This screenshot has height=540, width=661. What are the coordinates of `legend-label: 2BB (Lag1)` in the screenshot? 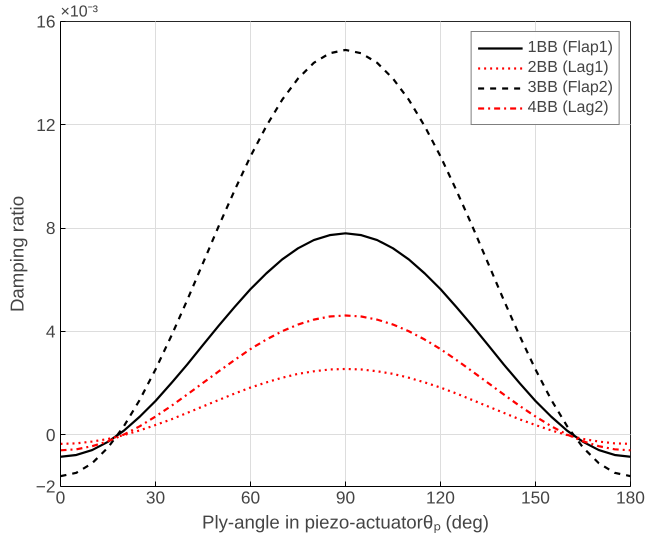 It's located at (568, 68).